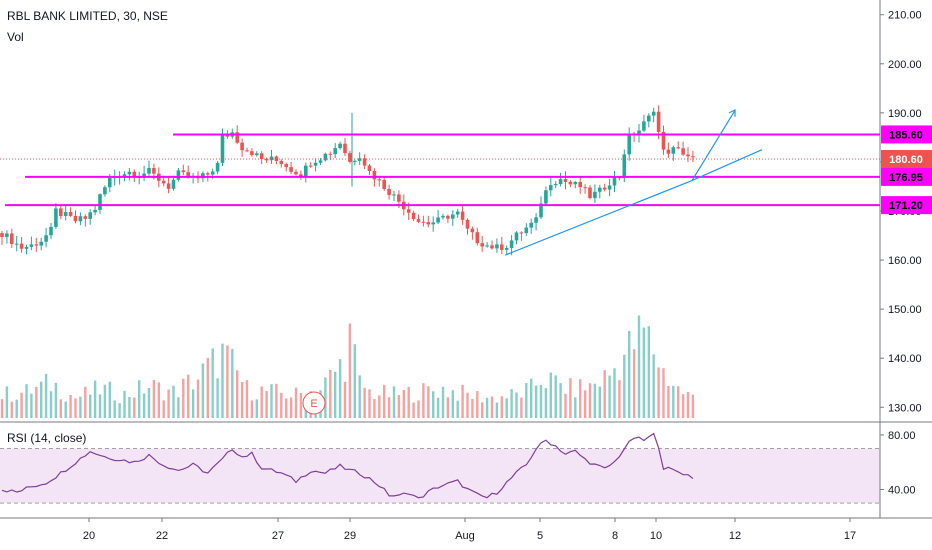 Image resolution: width=932 pixels, height=550 pixels. Describe the element at coordinates (902, 490) in the screenshot. I see `rsi-tick-label: 40.00` at that location.